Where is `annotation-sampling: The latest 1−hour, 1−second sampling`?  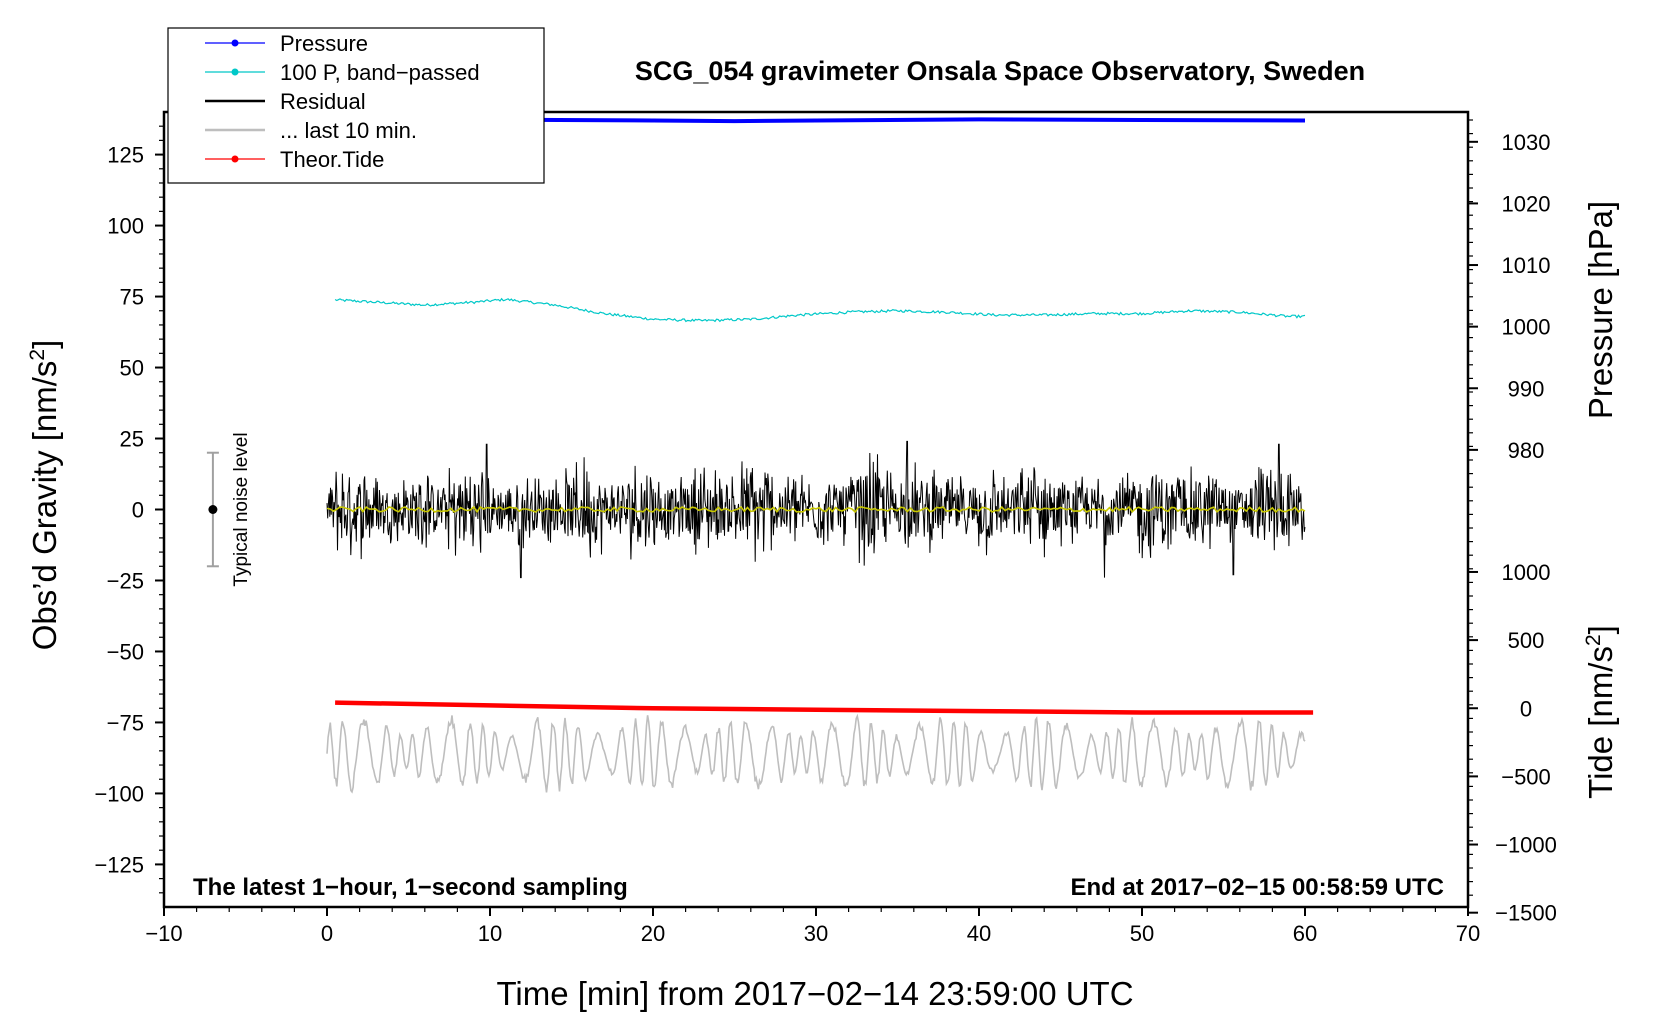
annotation-sampling: The latest 1−hour, 1−second sampling is located at coordinates (410, 887).